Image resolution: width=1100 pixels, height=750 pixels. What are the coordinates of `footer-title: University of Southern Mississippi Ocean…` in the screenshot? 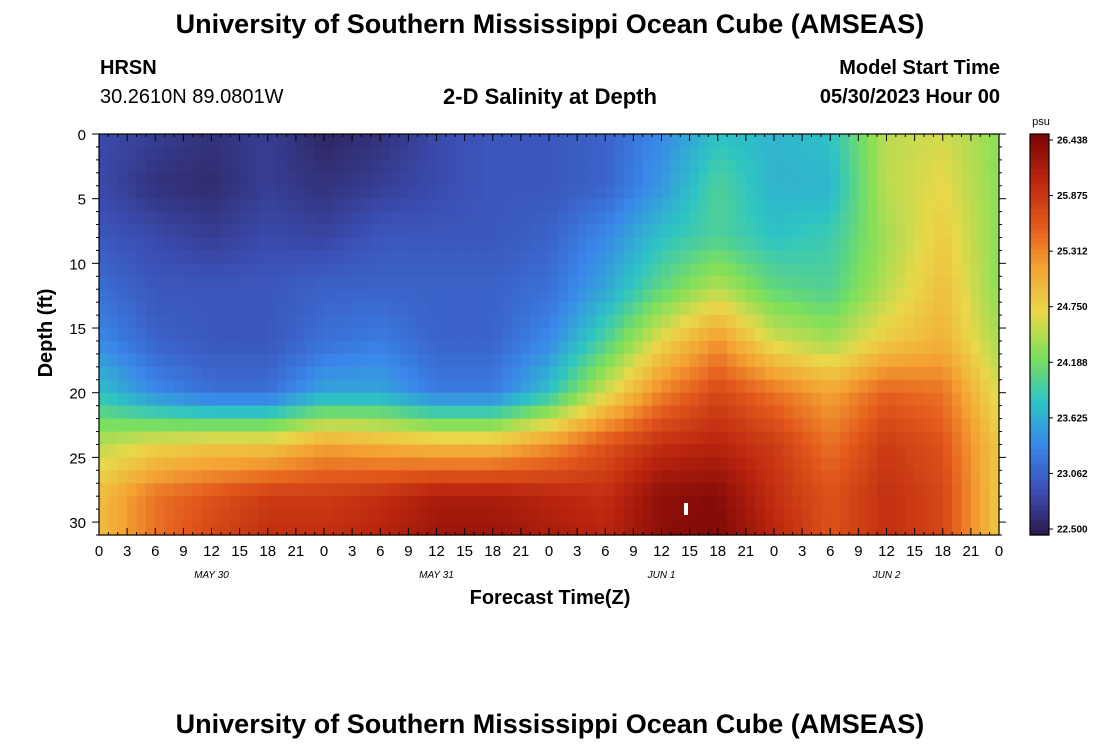 It's located at (550, 724).